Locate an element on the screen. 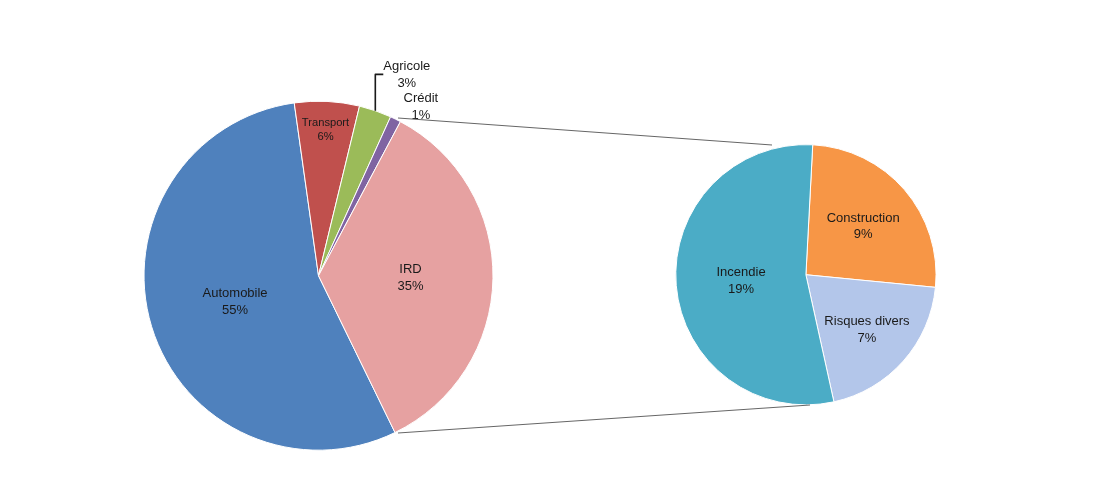 The width and height of the screenshot is (1104, 482). slice-label: Crédit is located at coordinates (421, 98).